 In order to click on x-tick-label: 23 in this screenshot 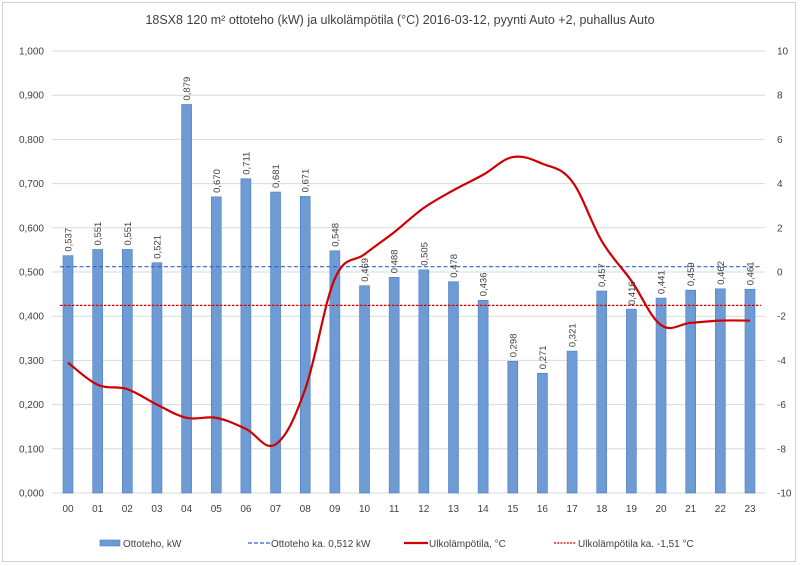, I will do `click(750, 509)`.